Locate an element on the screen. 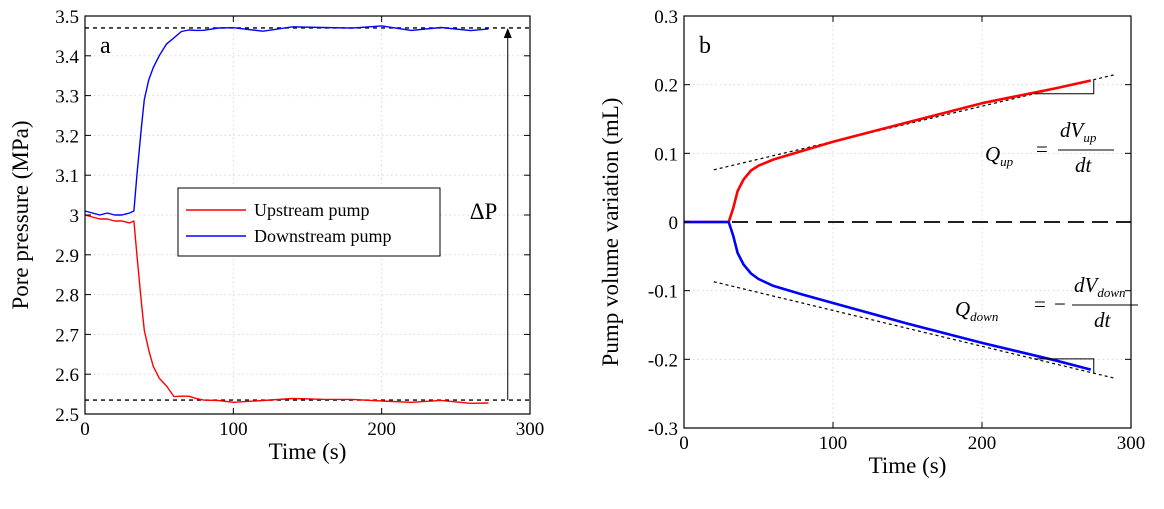 This screenshot has height=509, width=1164. eq-up-equals: = is located at coordinates (1042, 149).